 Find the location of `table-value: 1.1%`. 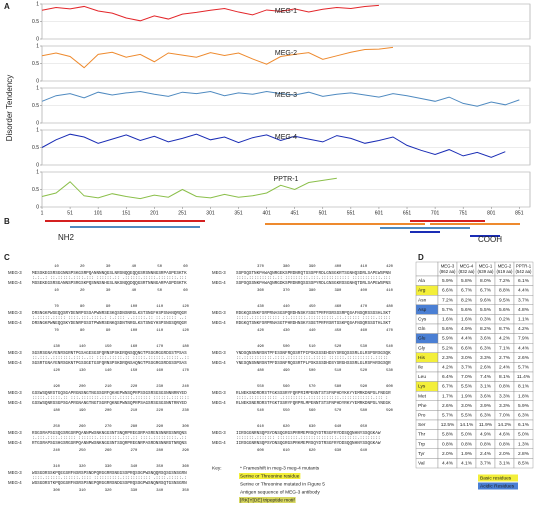

table-value: 1.1% is located at coordinates (524, 319).